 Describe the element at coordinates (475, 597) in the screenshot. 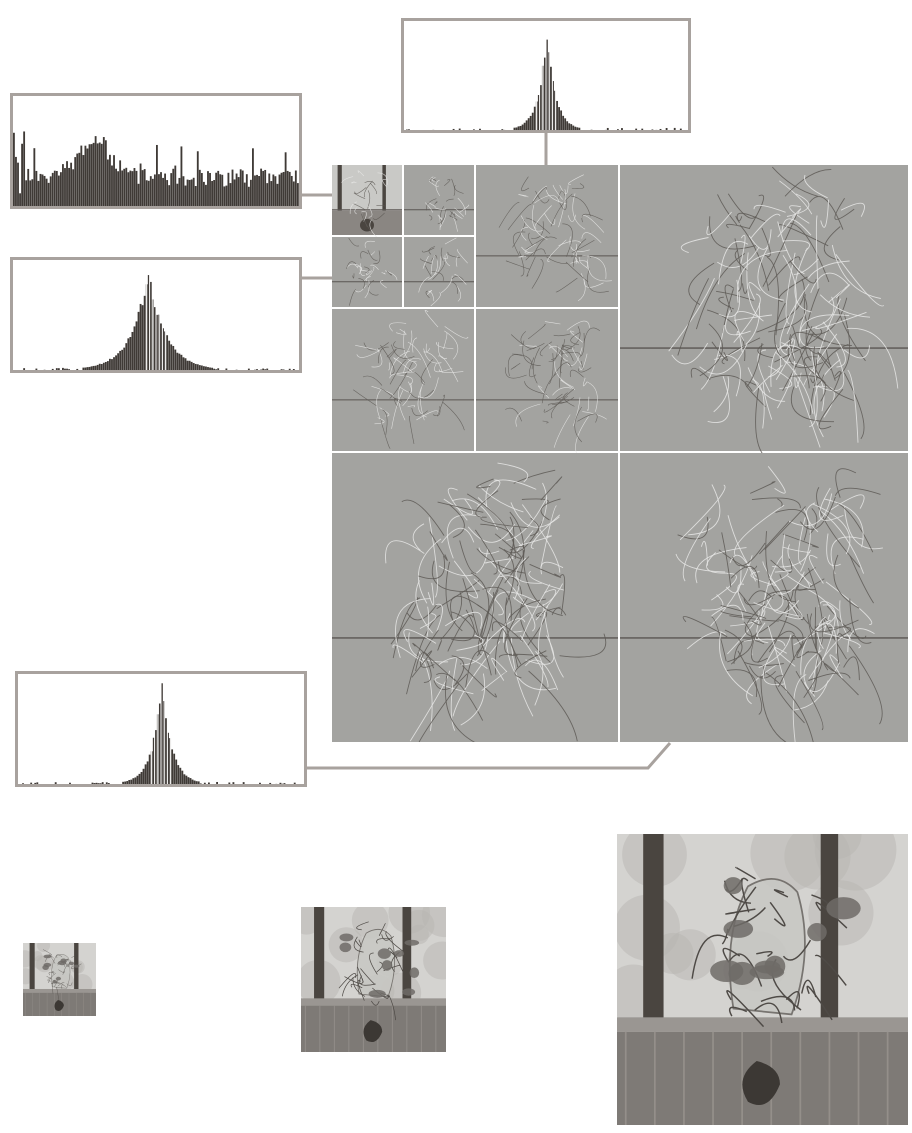

I see `level1-vertical-panel` at that location.